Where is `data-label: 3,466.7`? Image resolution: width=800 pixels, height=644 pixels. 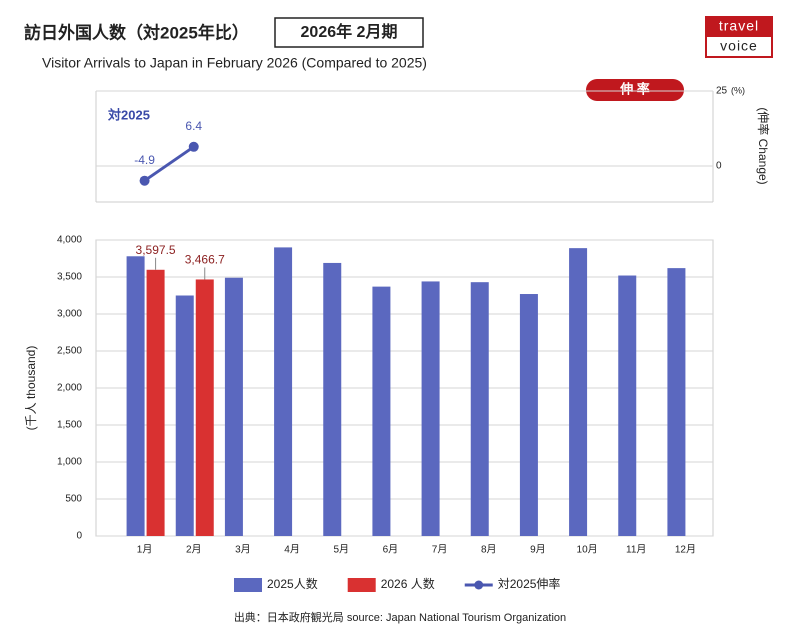 data-label: 3,466.7 is located at coordinates (205, 260).